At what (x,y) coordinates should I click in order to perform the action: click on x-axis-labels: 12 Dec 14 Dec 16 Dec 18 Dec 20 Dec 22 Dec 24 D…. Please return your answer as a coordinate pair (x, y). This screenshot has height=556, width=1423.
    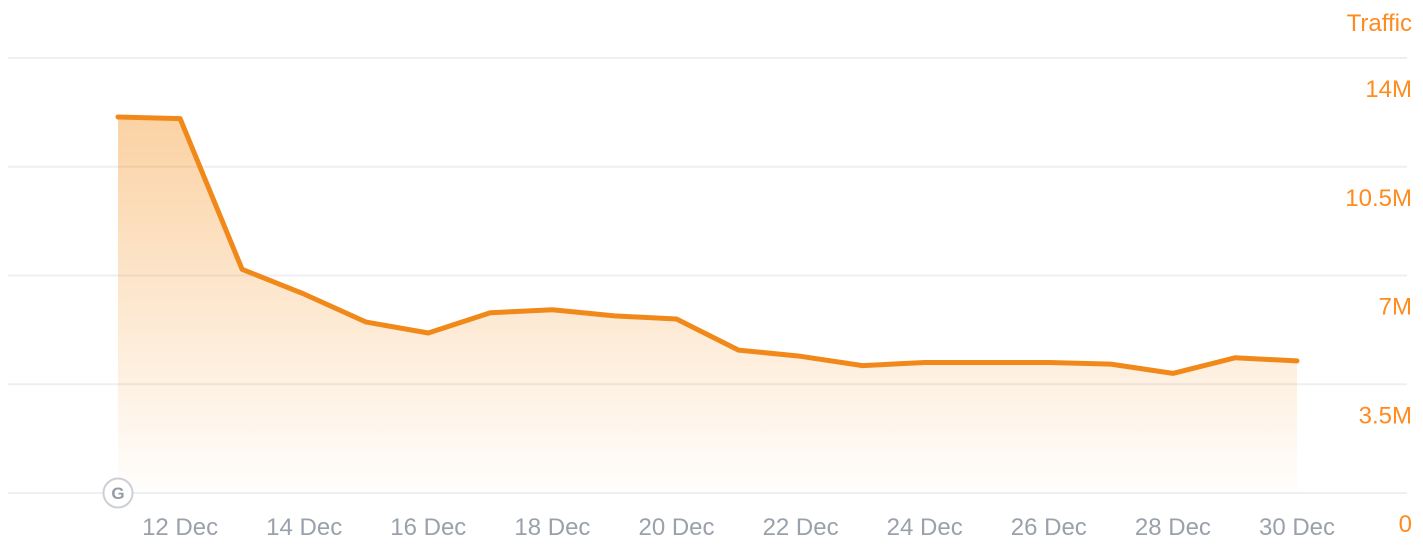
    Looking at the image, I should click on (738, 527).